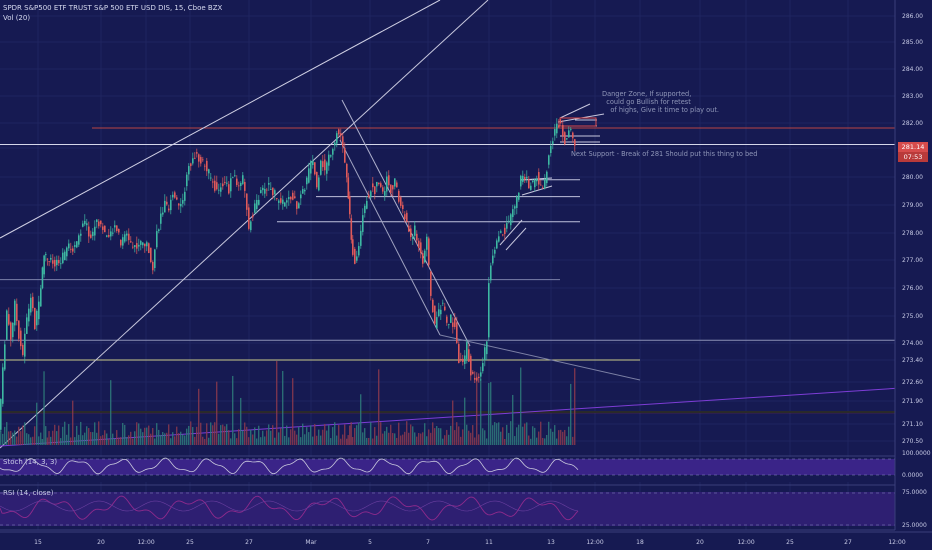  What do you see at coordinates (912, 382) in the screenshot?
I see `y-tick-label: 272.60` at bounding box center [912, 382].